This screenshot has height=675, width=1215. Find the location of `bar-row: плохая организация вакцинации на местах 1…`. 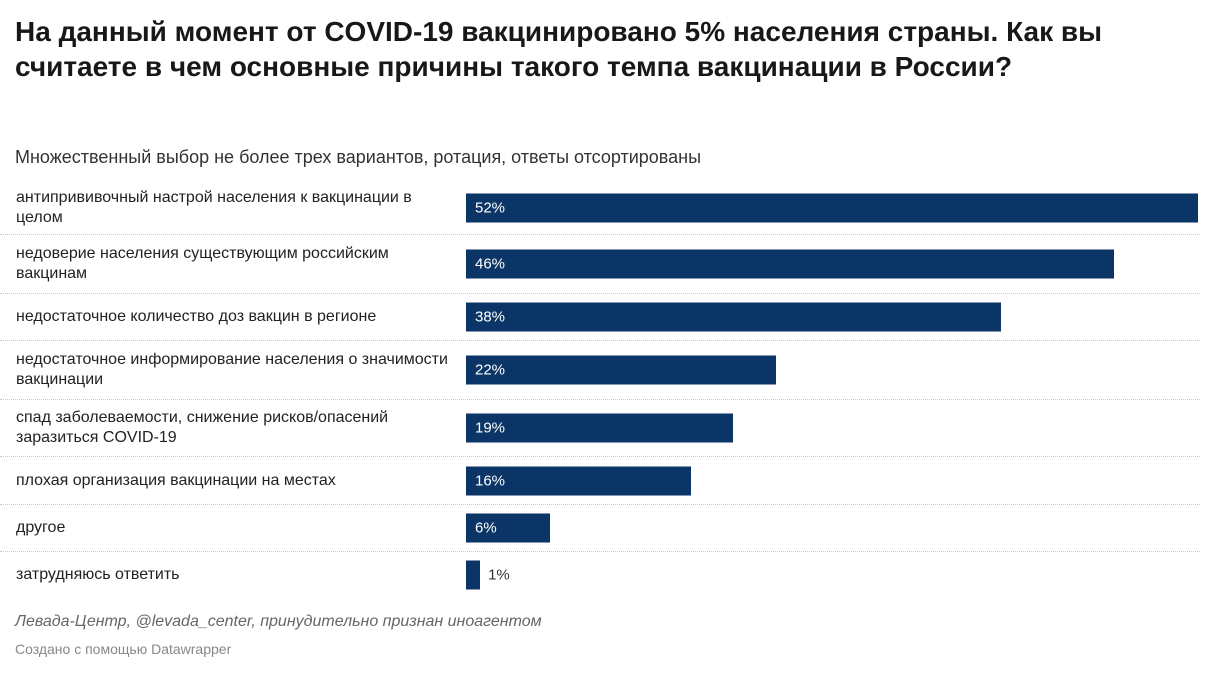

bar-row: плохая организация вакцинации на местах 1… is located at coordinates (600, 481).